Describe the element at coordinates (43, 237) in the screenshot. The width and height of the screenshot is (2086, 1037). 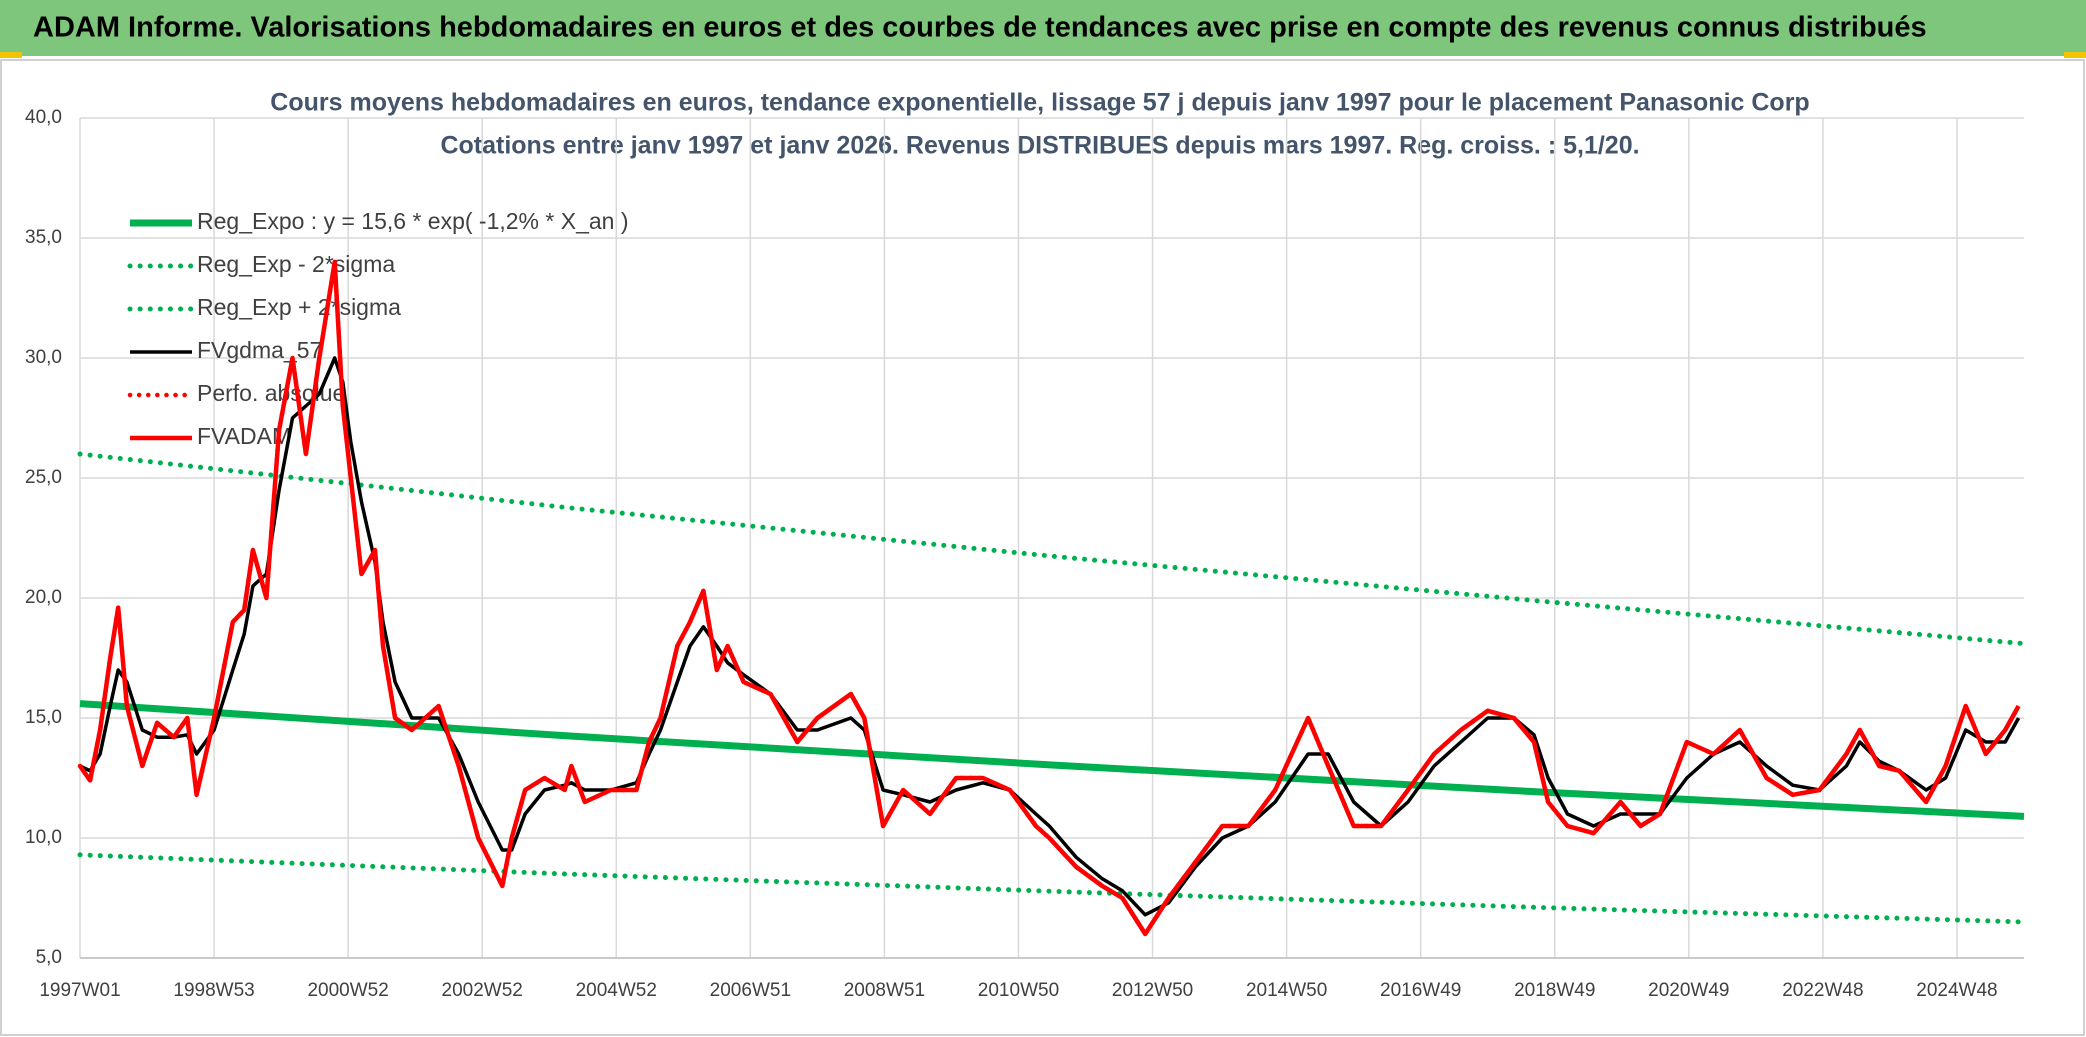
I see `y-tick-label: 35,0` at that location.